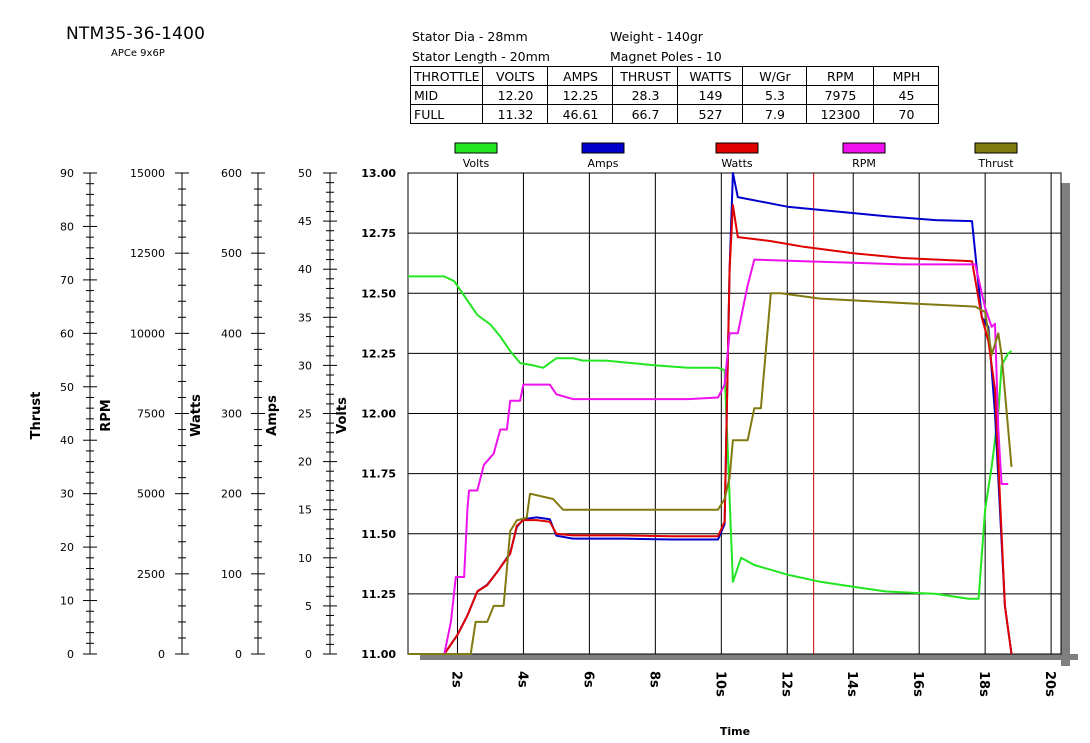  What do you see at coordinates (305, 317) in the screenshot?
I see `amps-tick-label: 35` at bounding box center [305, 317].